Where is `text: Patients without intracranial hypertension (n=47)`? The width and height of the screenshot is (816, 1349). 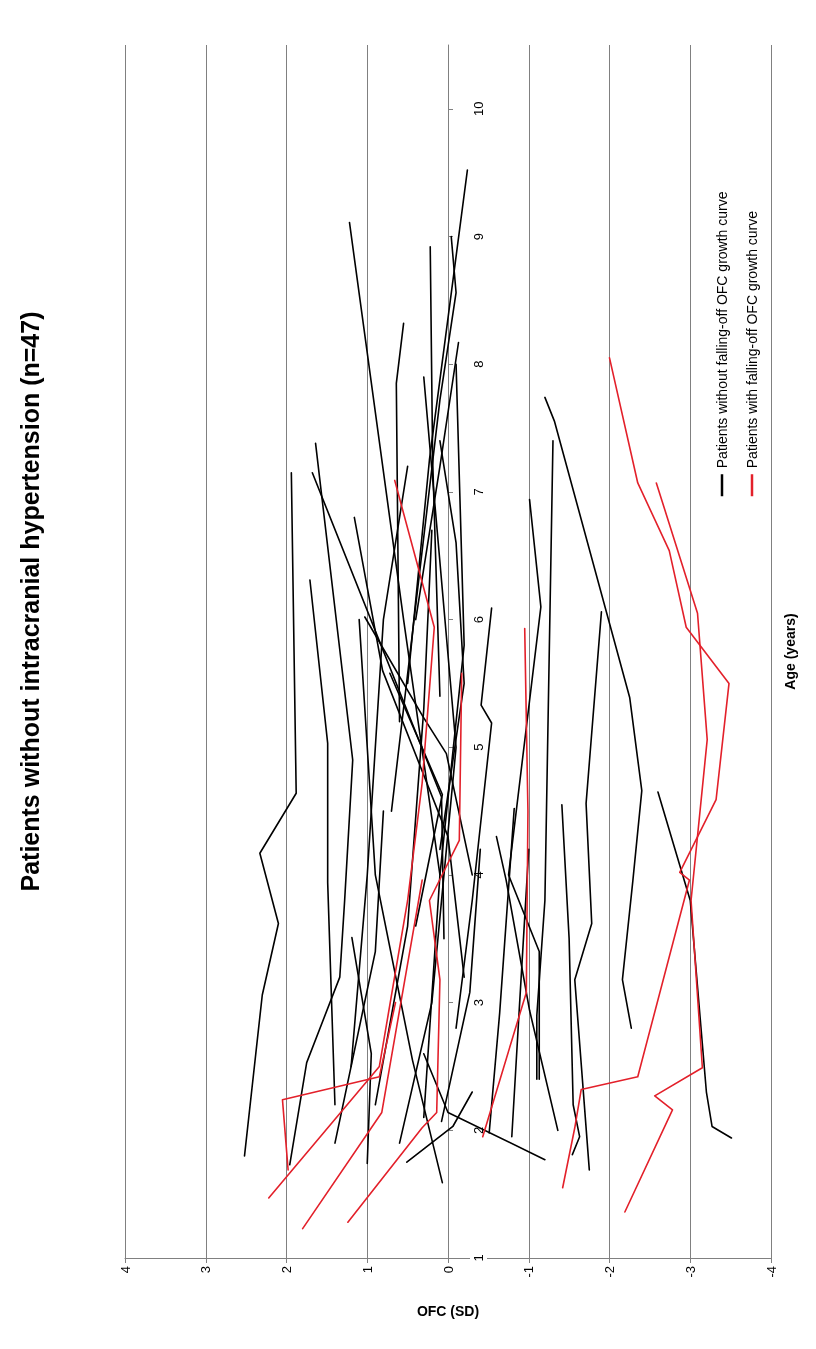 text: Patients without intracranial hypertension (n=47) is located at coordinates (30, 601).